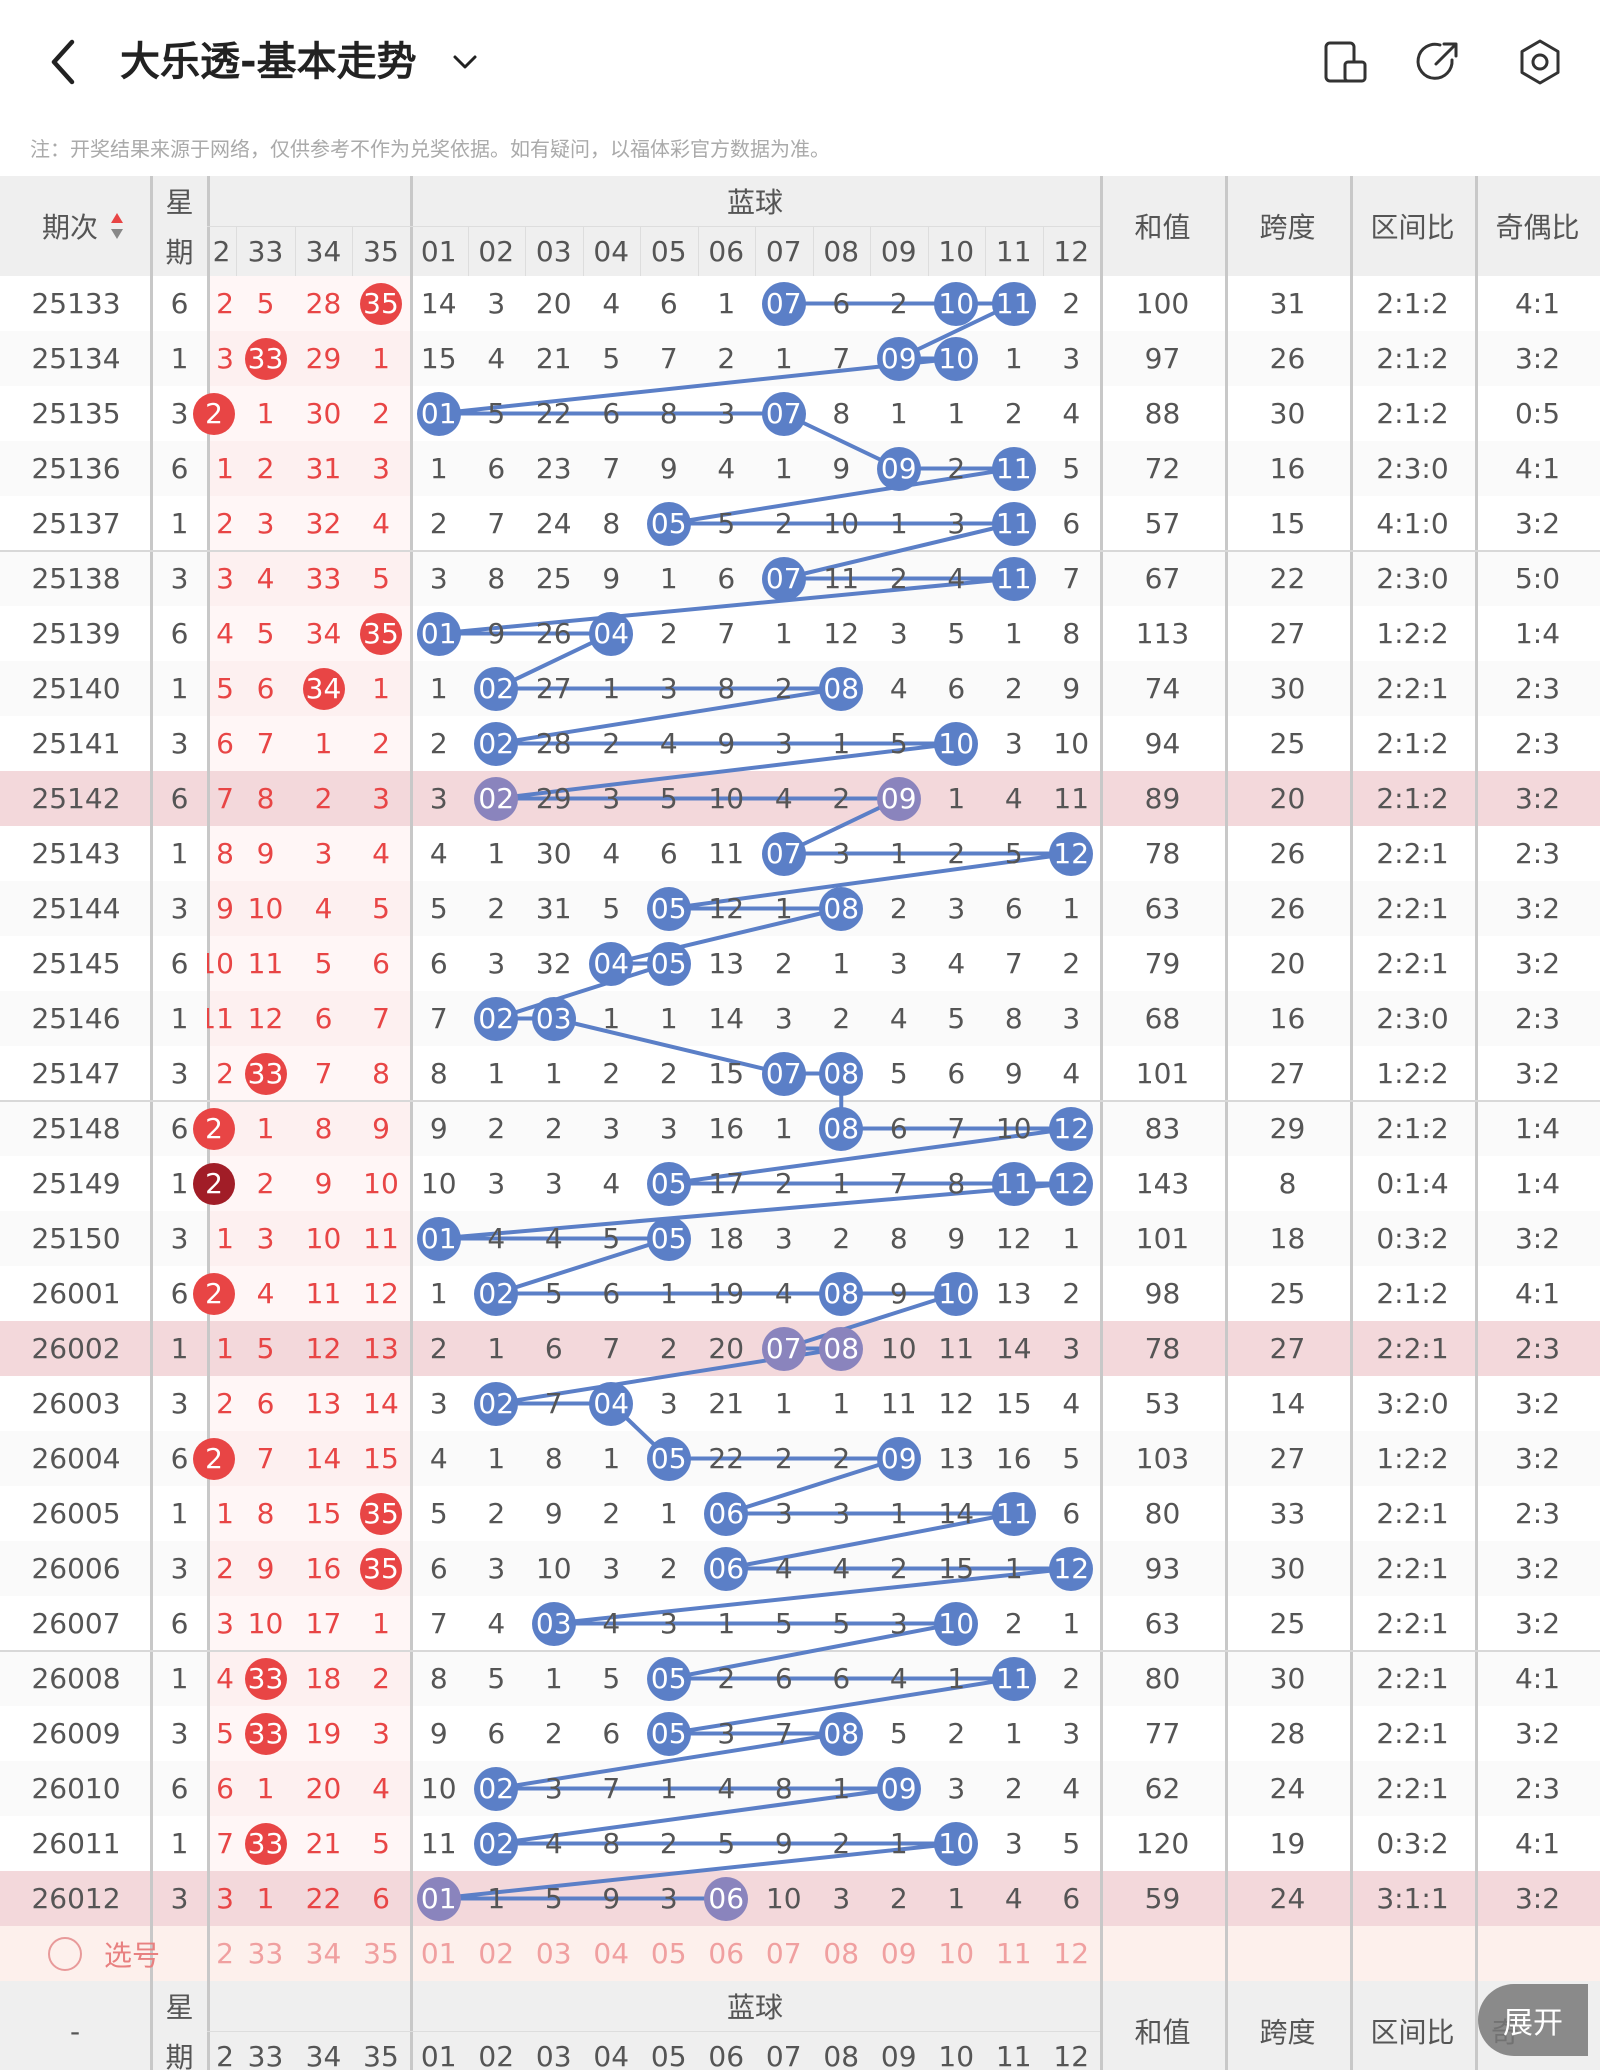 This screenshot has height=2070, width=1600. I want to click on sort-icon, so click(117, 226).